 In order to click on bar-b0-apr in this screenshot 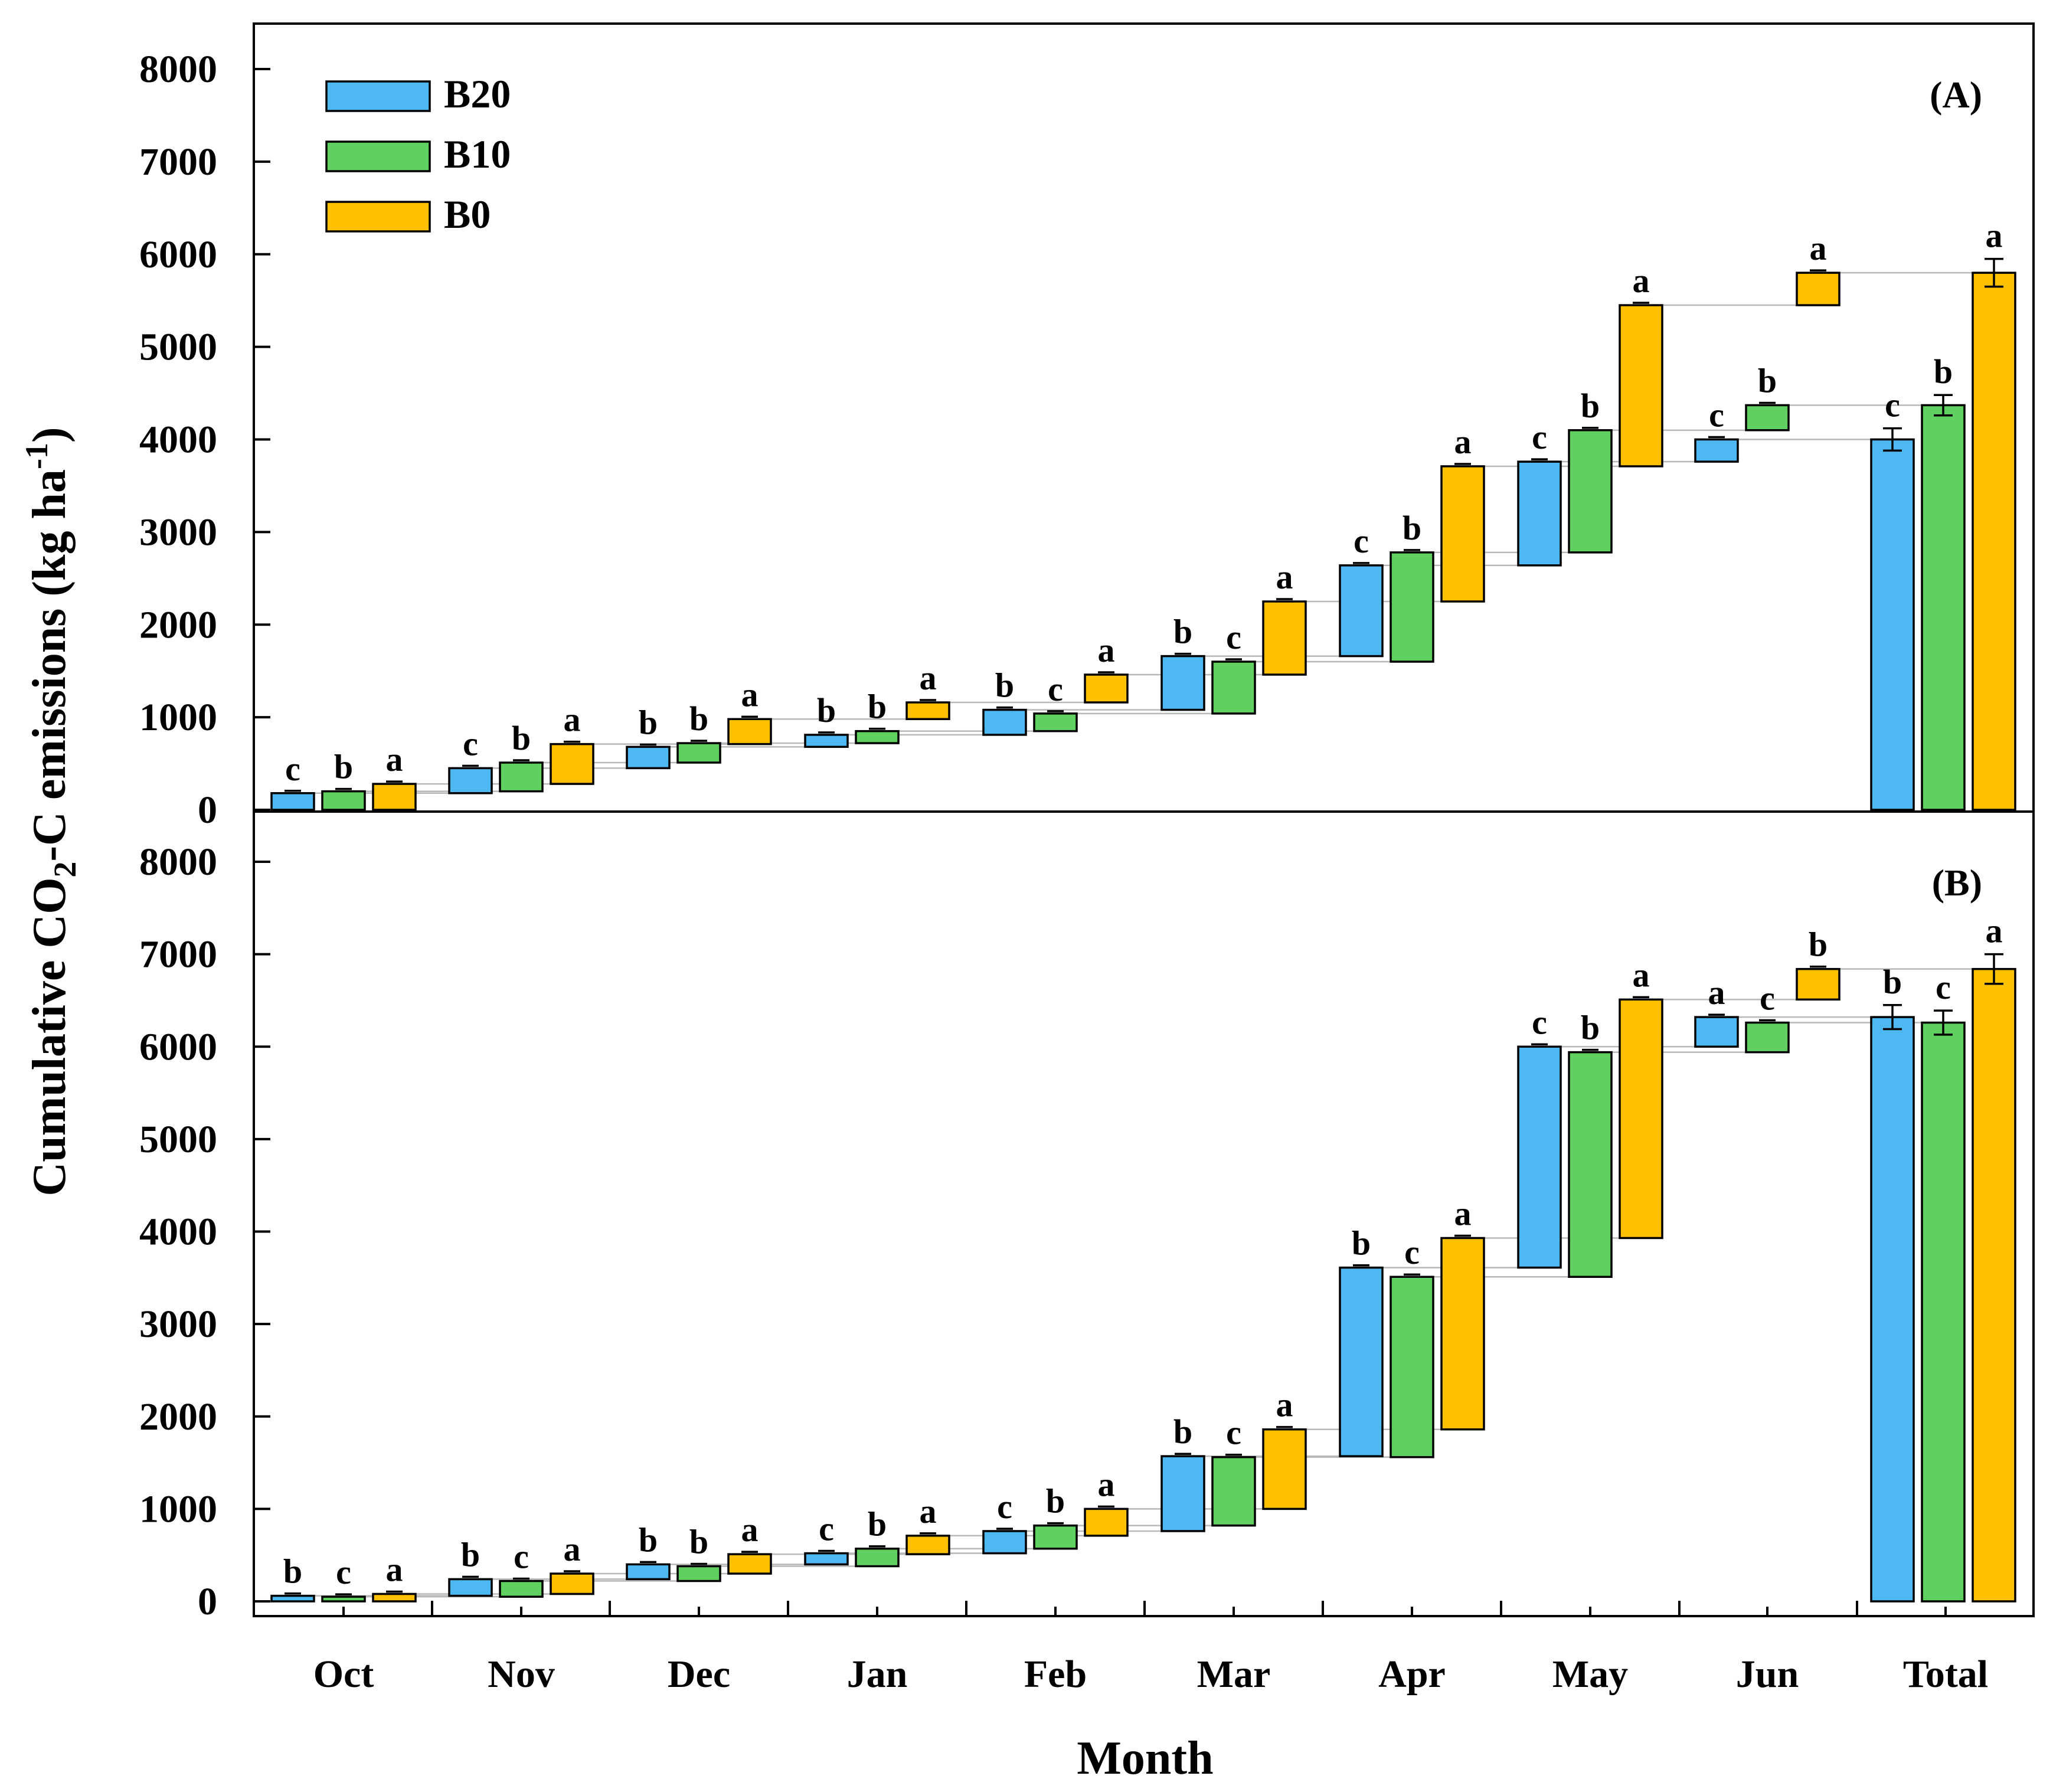, I will do `click(1462, 1334)`.